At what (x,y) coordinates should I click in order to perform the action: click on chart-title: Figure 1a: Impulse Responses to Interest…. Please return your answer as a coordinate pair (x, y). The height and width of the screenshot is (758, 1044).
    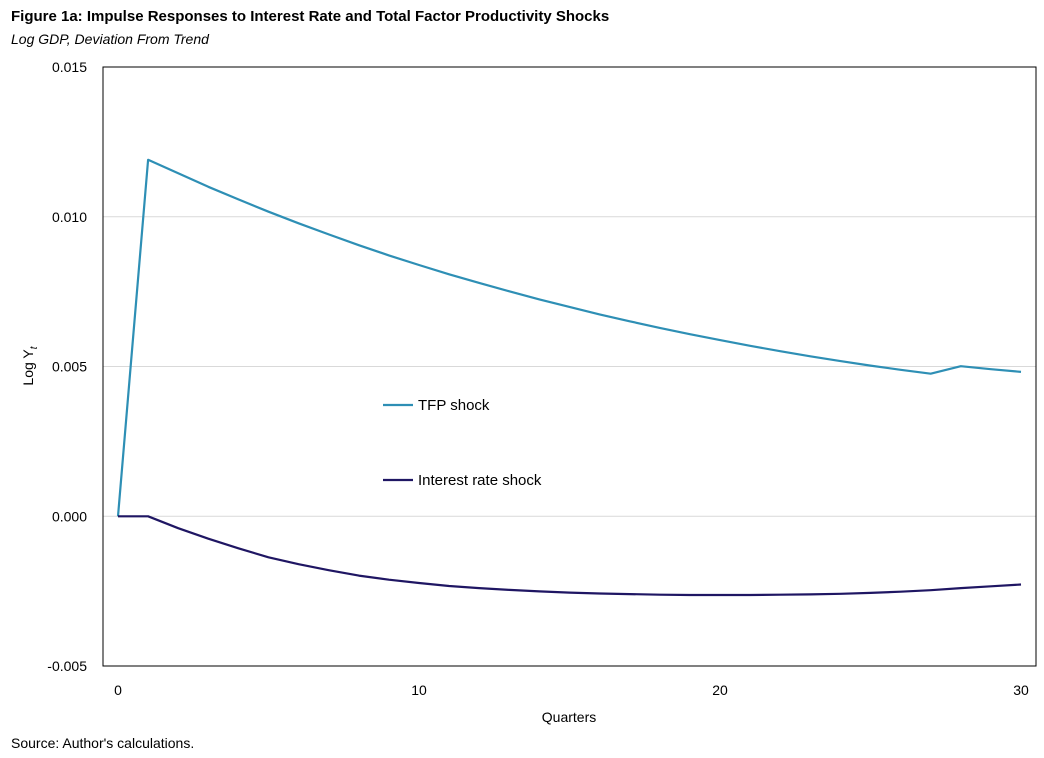
    Looking at the image, I should click on (310, 16).